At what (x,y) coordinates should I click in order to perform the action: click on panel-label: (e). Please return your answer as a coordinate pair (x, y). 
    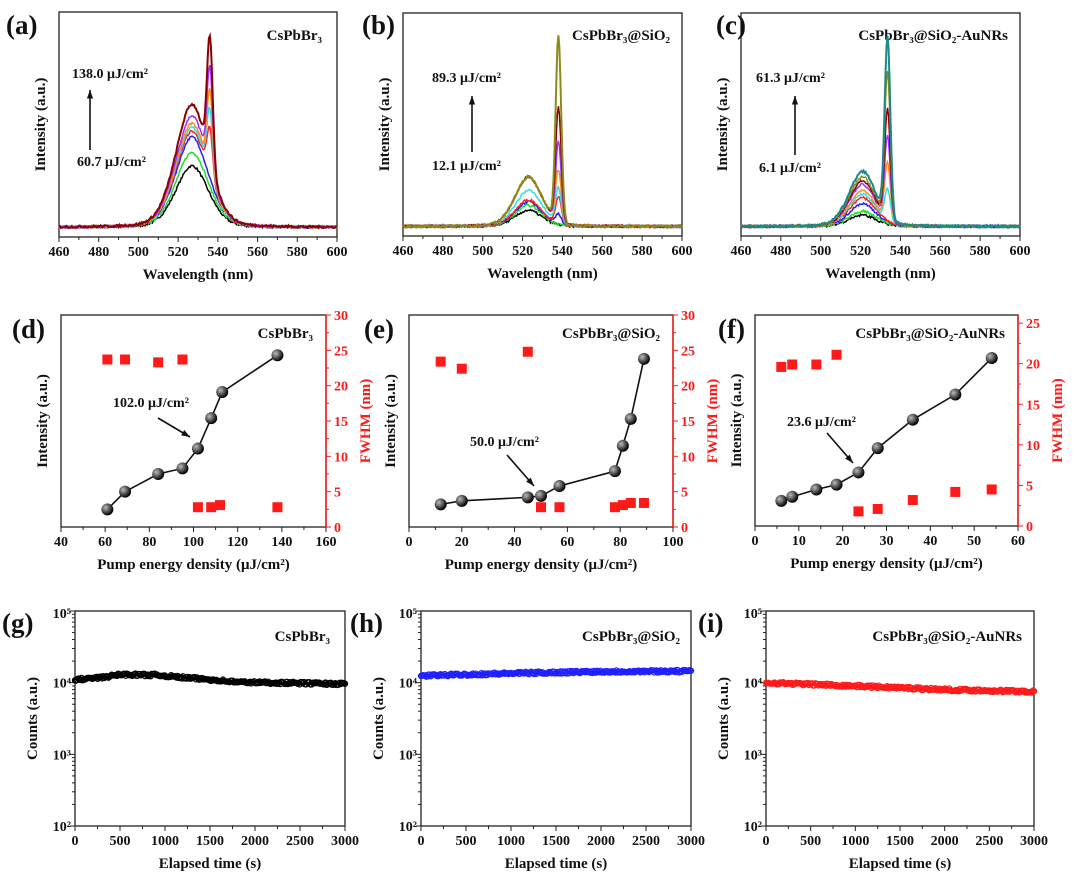
    Looking at the image, I should click on (379, 329).